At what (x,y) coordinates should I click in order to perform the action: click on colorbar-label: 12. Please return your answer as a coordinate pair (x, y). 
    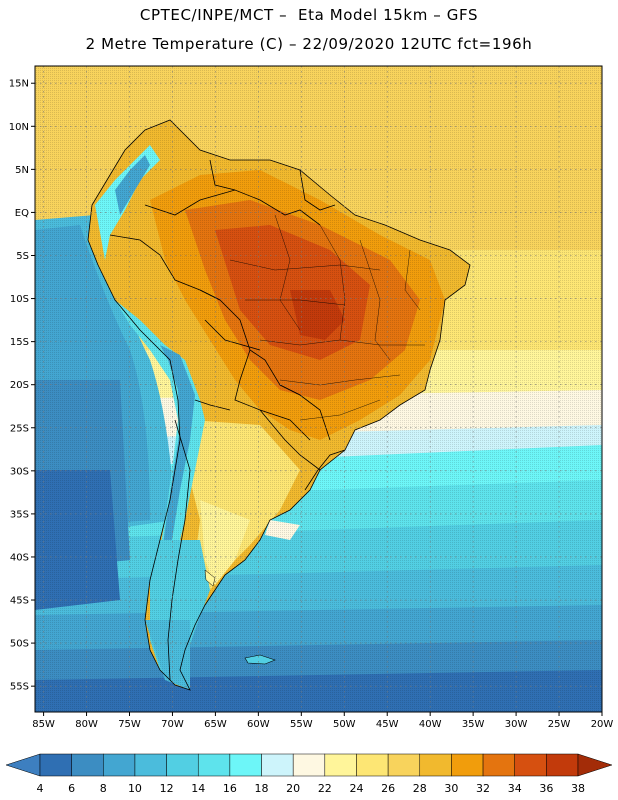
    Looking at the image, I should click on (167, 788).